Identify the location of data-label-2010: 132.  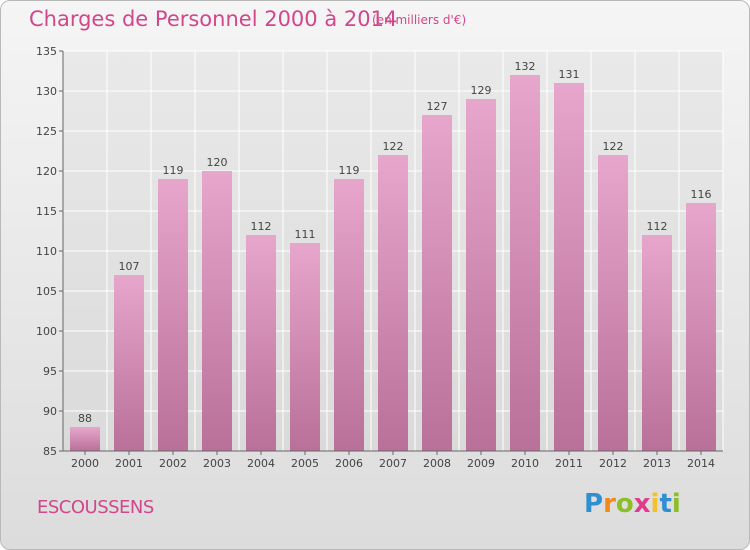
(525, 66).